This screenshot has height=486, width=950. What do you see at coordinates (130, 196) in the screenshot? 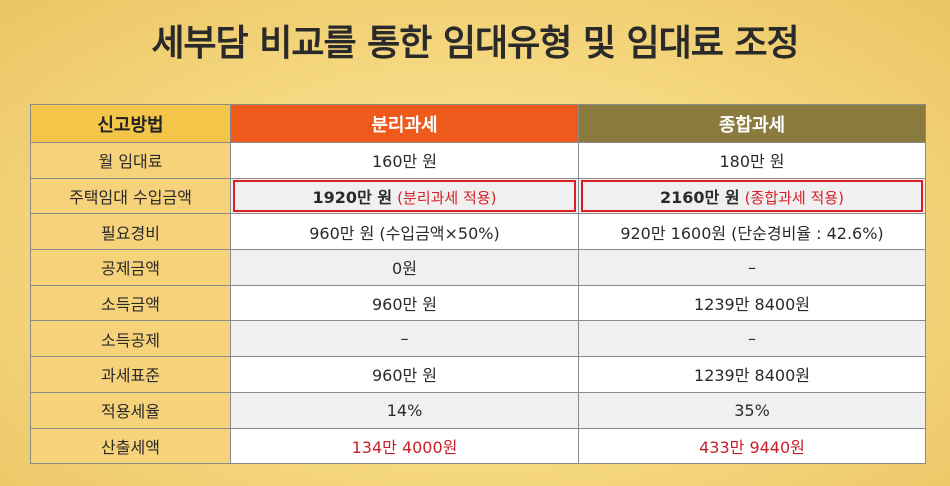
I see `row-label: 주택임대 수입금액` at bounding box center [130, 196].